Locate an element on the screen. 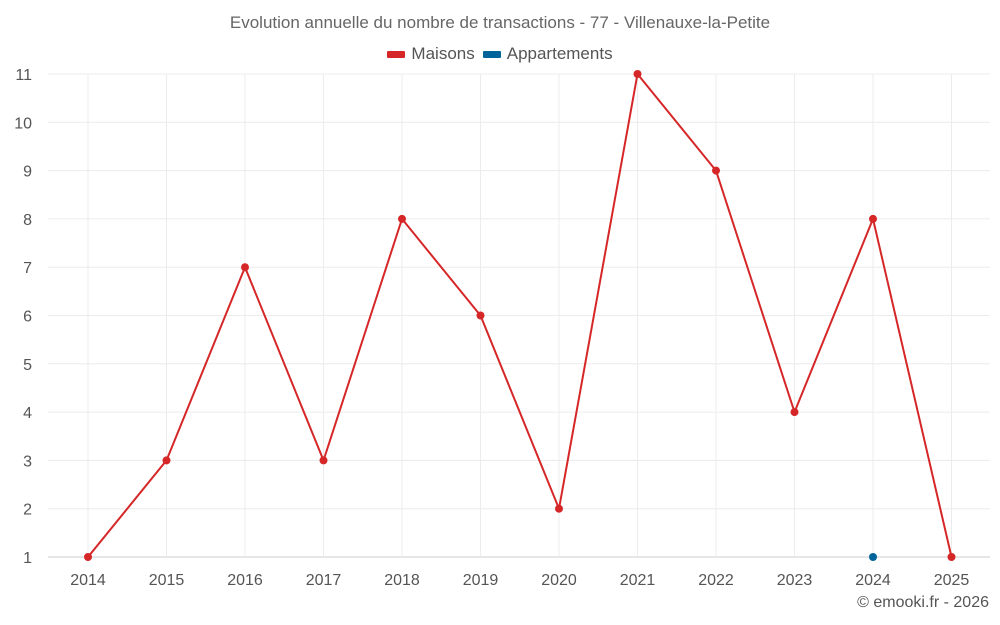 Image resolution: width=1000 pixels, height=625 pixels. legend-label-maisons: Maisons is located at coordinates (443, 53).